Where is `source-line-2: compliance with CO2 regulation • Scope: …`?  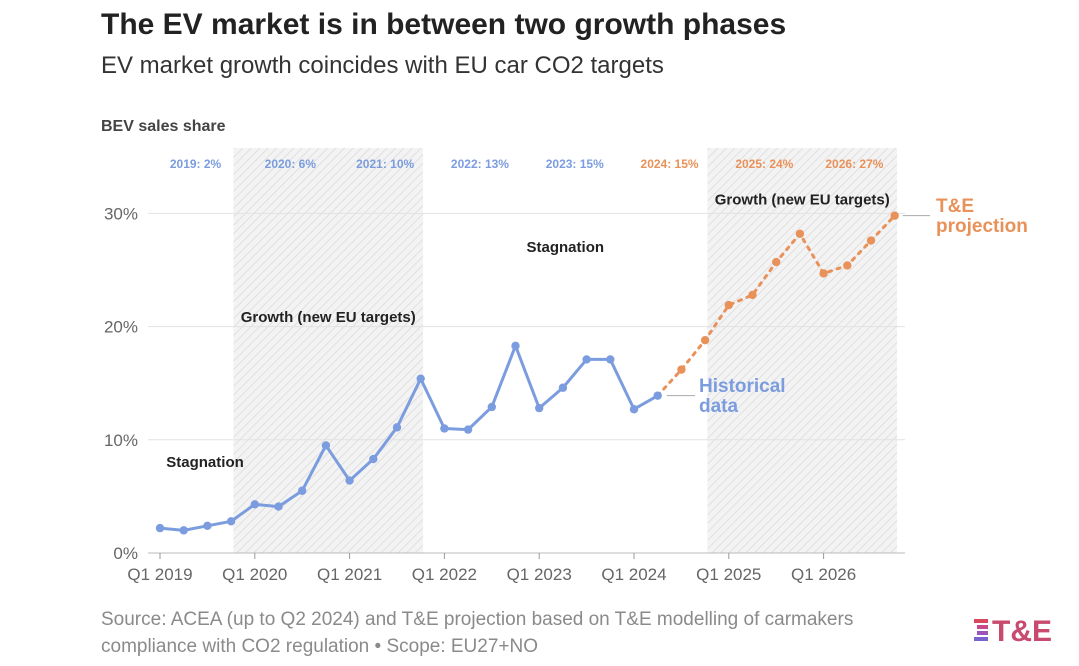 source-line-2: compliance with CO2 regulation • Scope: … is located at coordinates (320, 646).